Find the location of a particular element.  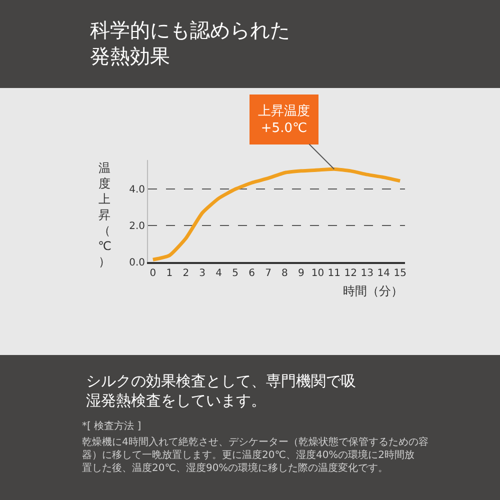

line-series is located at coordinates (276, 214).